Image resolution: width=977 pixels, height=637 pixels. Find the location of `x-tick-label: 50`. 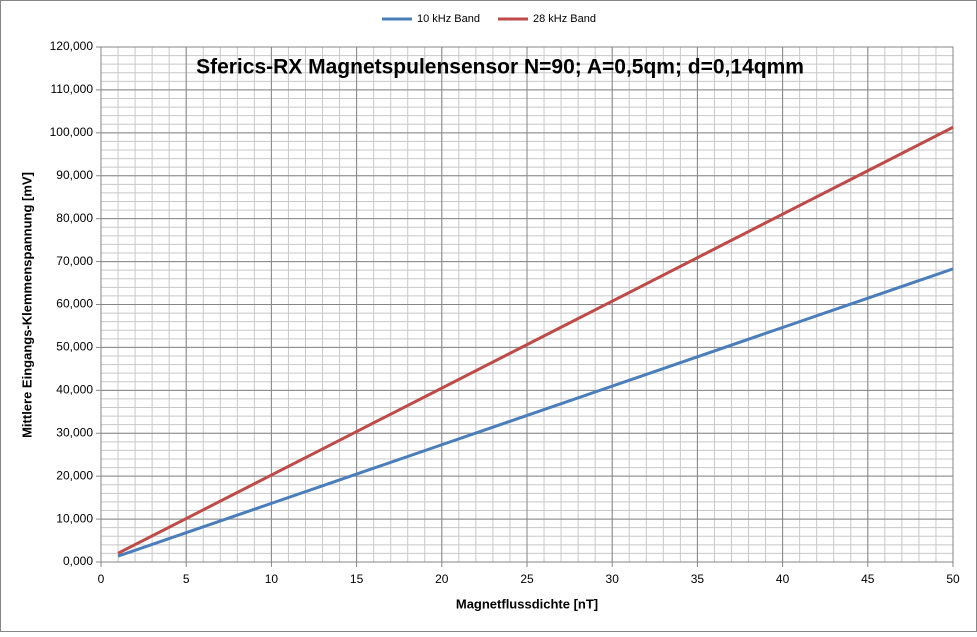

x-tick-label: 50 is located at coordinates (953, 579).